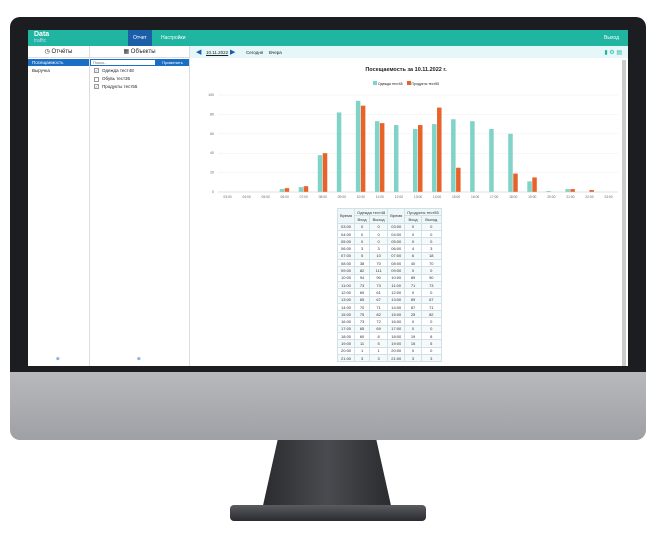 The height and width of the screenshot is (542, 654). I want to click on table-row: 18:00 60 8 18:00 19 8, so click(389, 336).